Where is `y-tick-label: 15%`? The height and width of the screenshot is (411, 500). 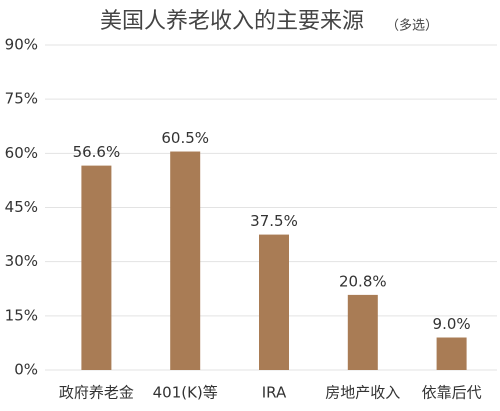 y-tick-label: 15% is located at coordinates (21, 315).